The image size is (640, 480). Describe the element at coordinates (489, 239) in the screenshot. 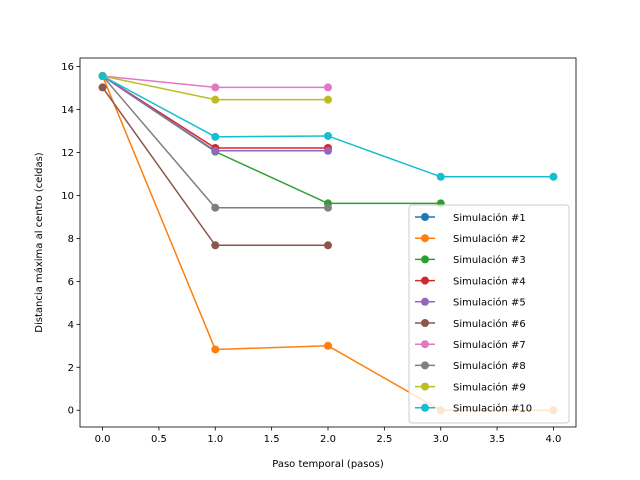

I see `legend-label: Simulación #2` at that location.